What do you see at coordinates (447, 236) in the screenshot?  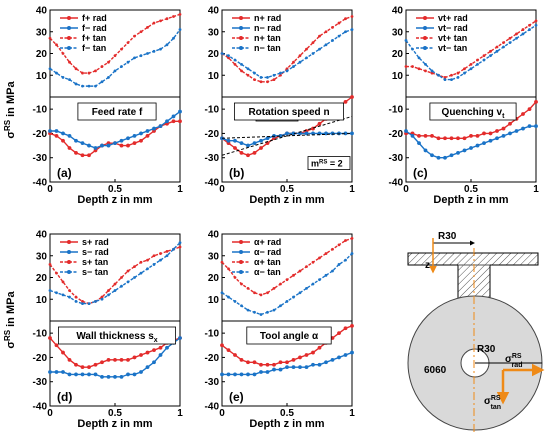 I see `dimension-label: R30` at bounding box center [447, 236].